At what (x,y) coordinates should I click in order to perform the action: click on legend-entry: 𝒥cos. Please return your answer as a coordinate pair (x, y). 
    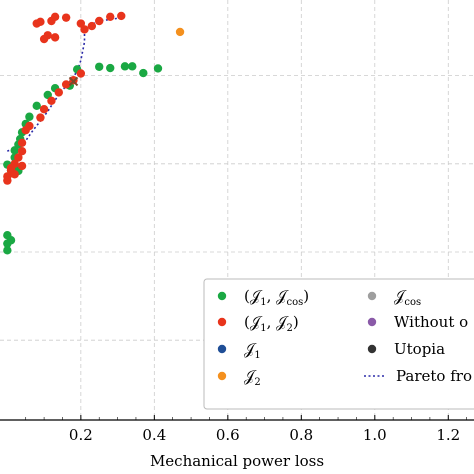
    Looking at the image, I should click on (394, 297).